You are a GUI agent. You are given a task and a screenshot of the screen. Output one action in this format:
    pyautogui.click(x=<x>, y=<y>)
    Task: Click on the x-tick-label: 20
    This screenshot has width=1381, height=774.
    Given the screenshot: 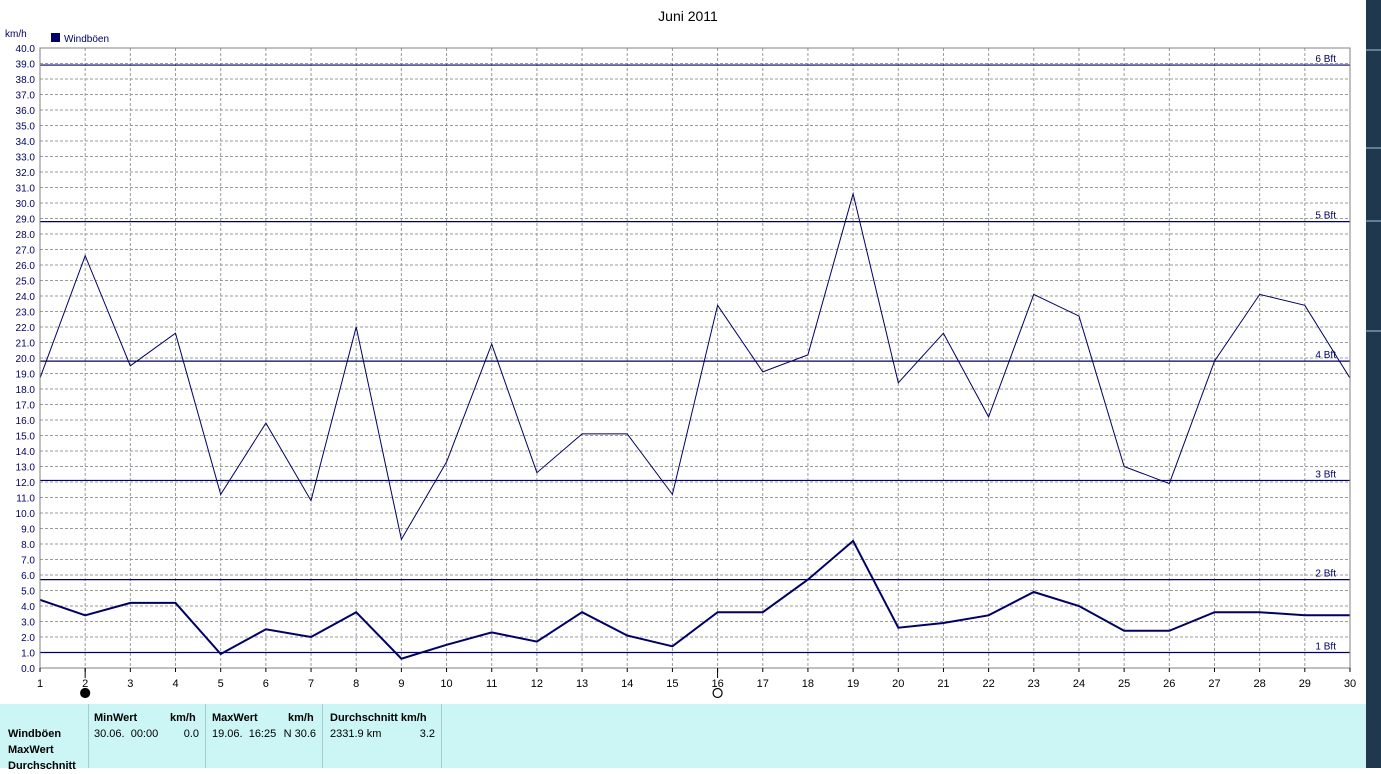 What is the action you would take?
    pyautogui.click(x=898, y=684)
    